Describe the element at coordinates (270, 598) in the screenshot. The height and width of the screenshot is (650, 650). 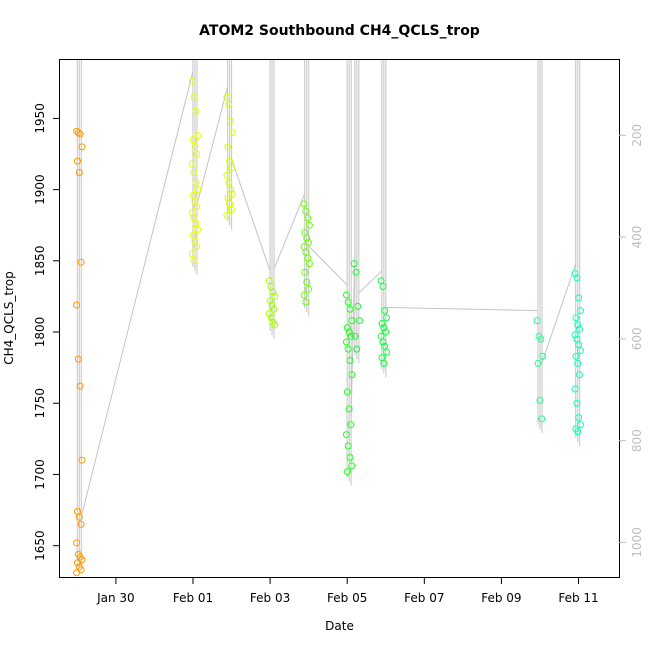
I see `x-tick-label: Feb 03` at that location.